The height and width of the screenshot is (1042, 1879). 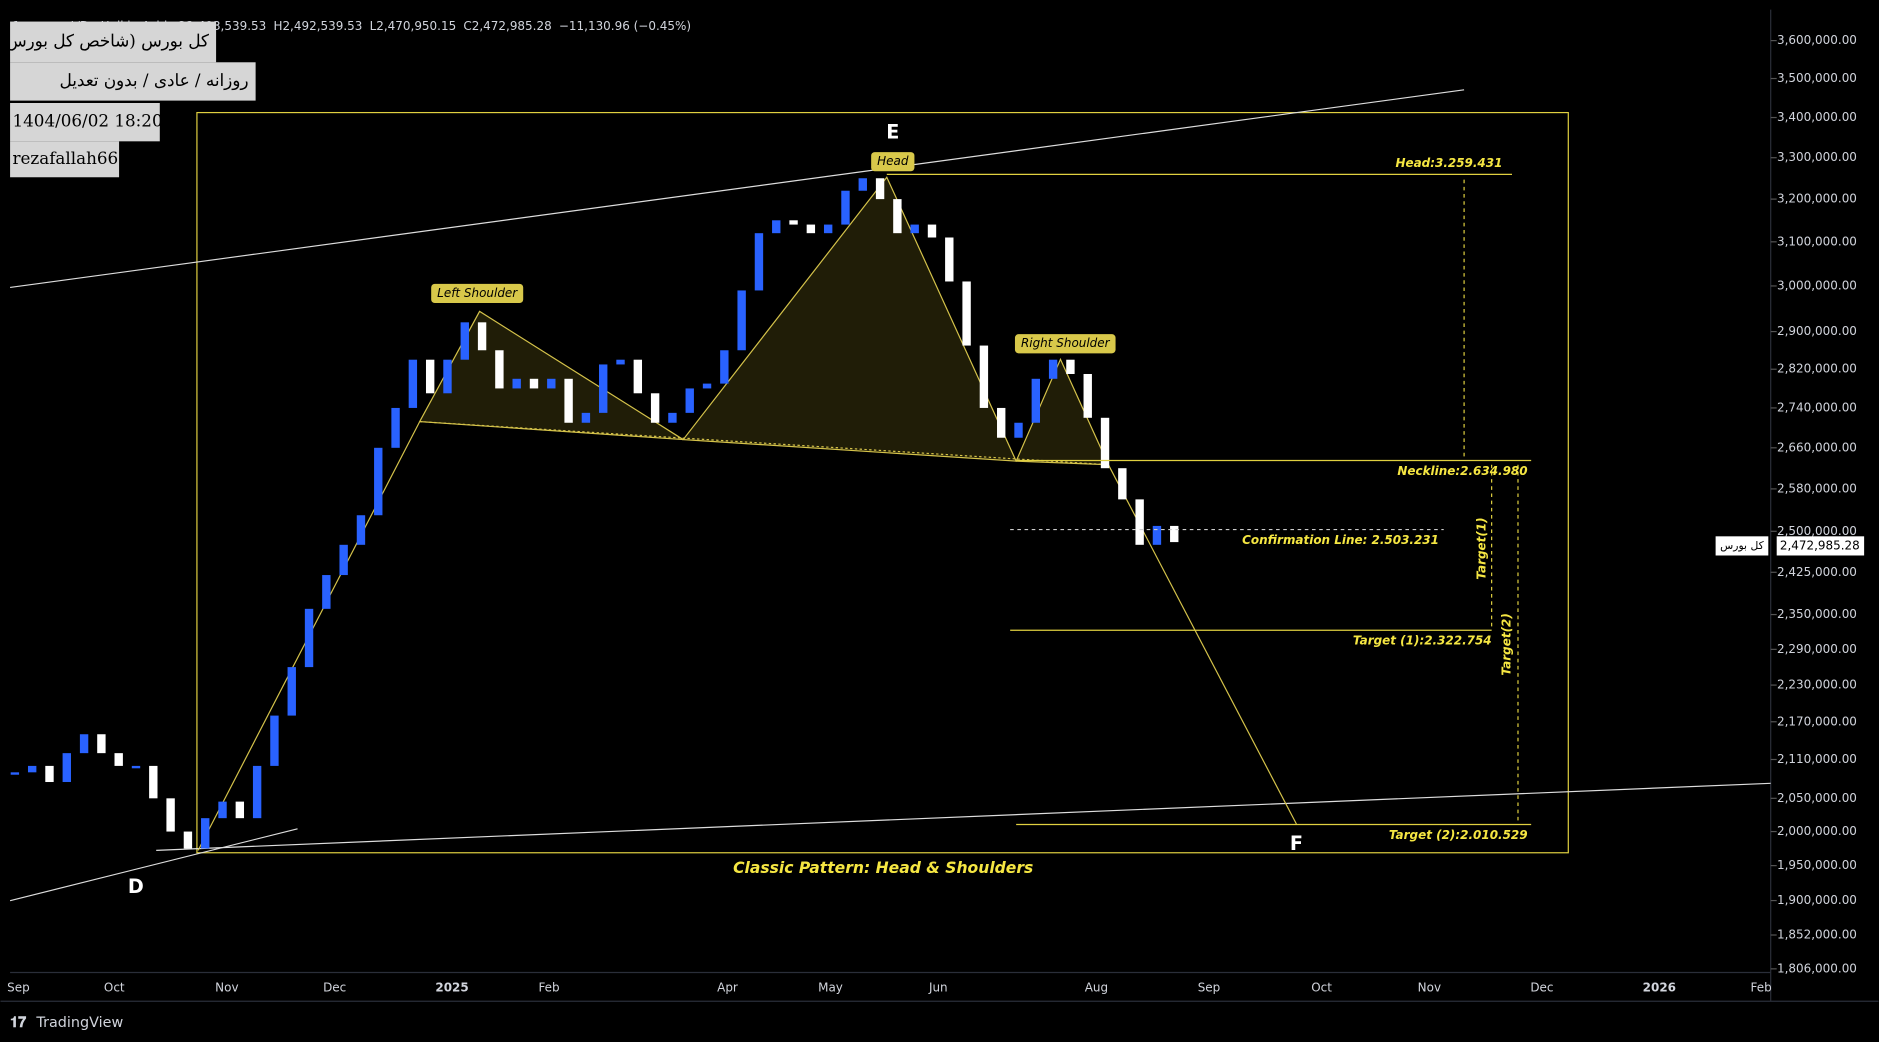 I want to click on time-tick-label: Apr, so click(x=727, y=988).